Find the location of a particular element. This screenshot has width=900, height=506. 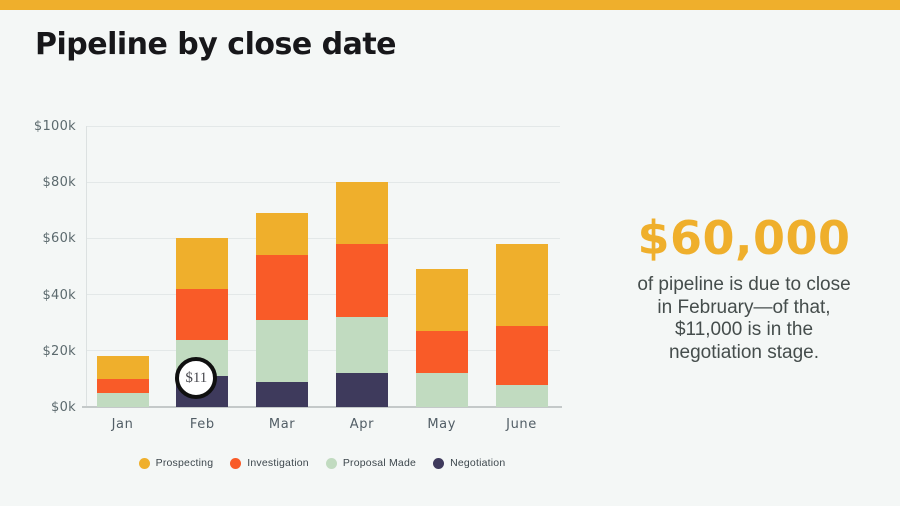

page-title: Pipeline by close date is located at coordinates (216, 44).